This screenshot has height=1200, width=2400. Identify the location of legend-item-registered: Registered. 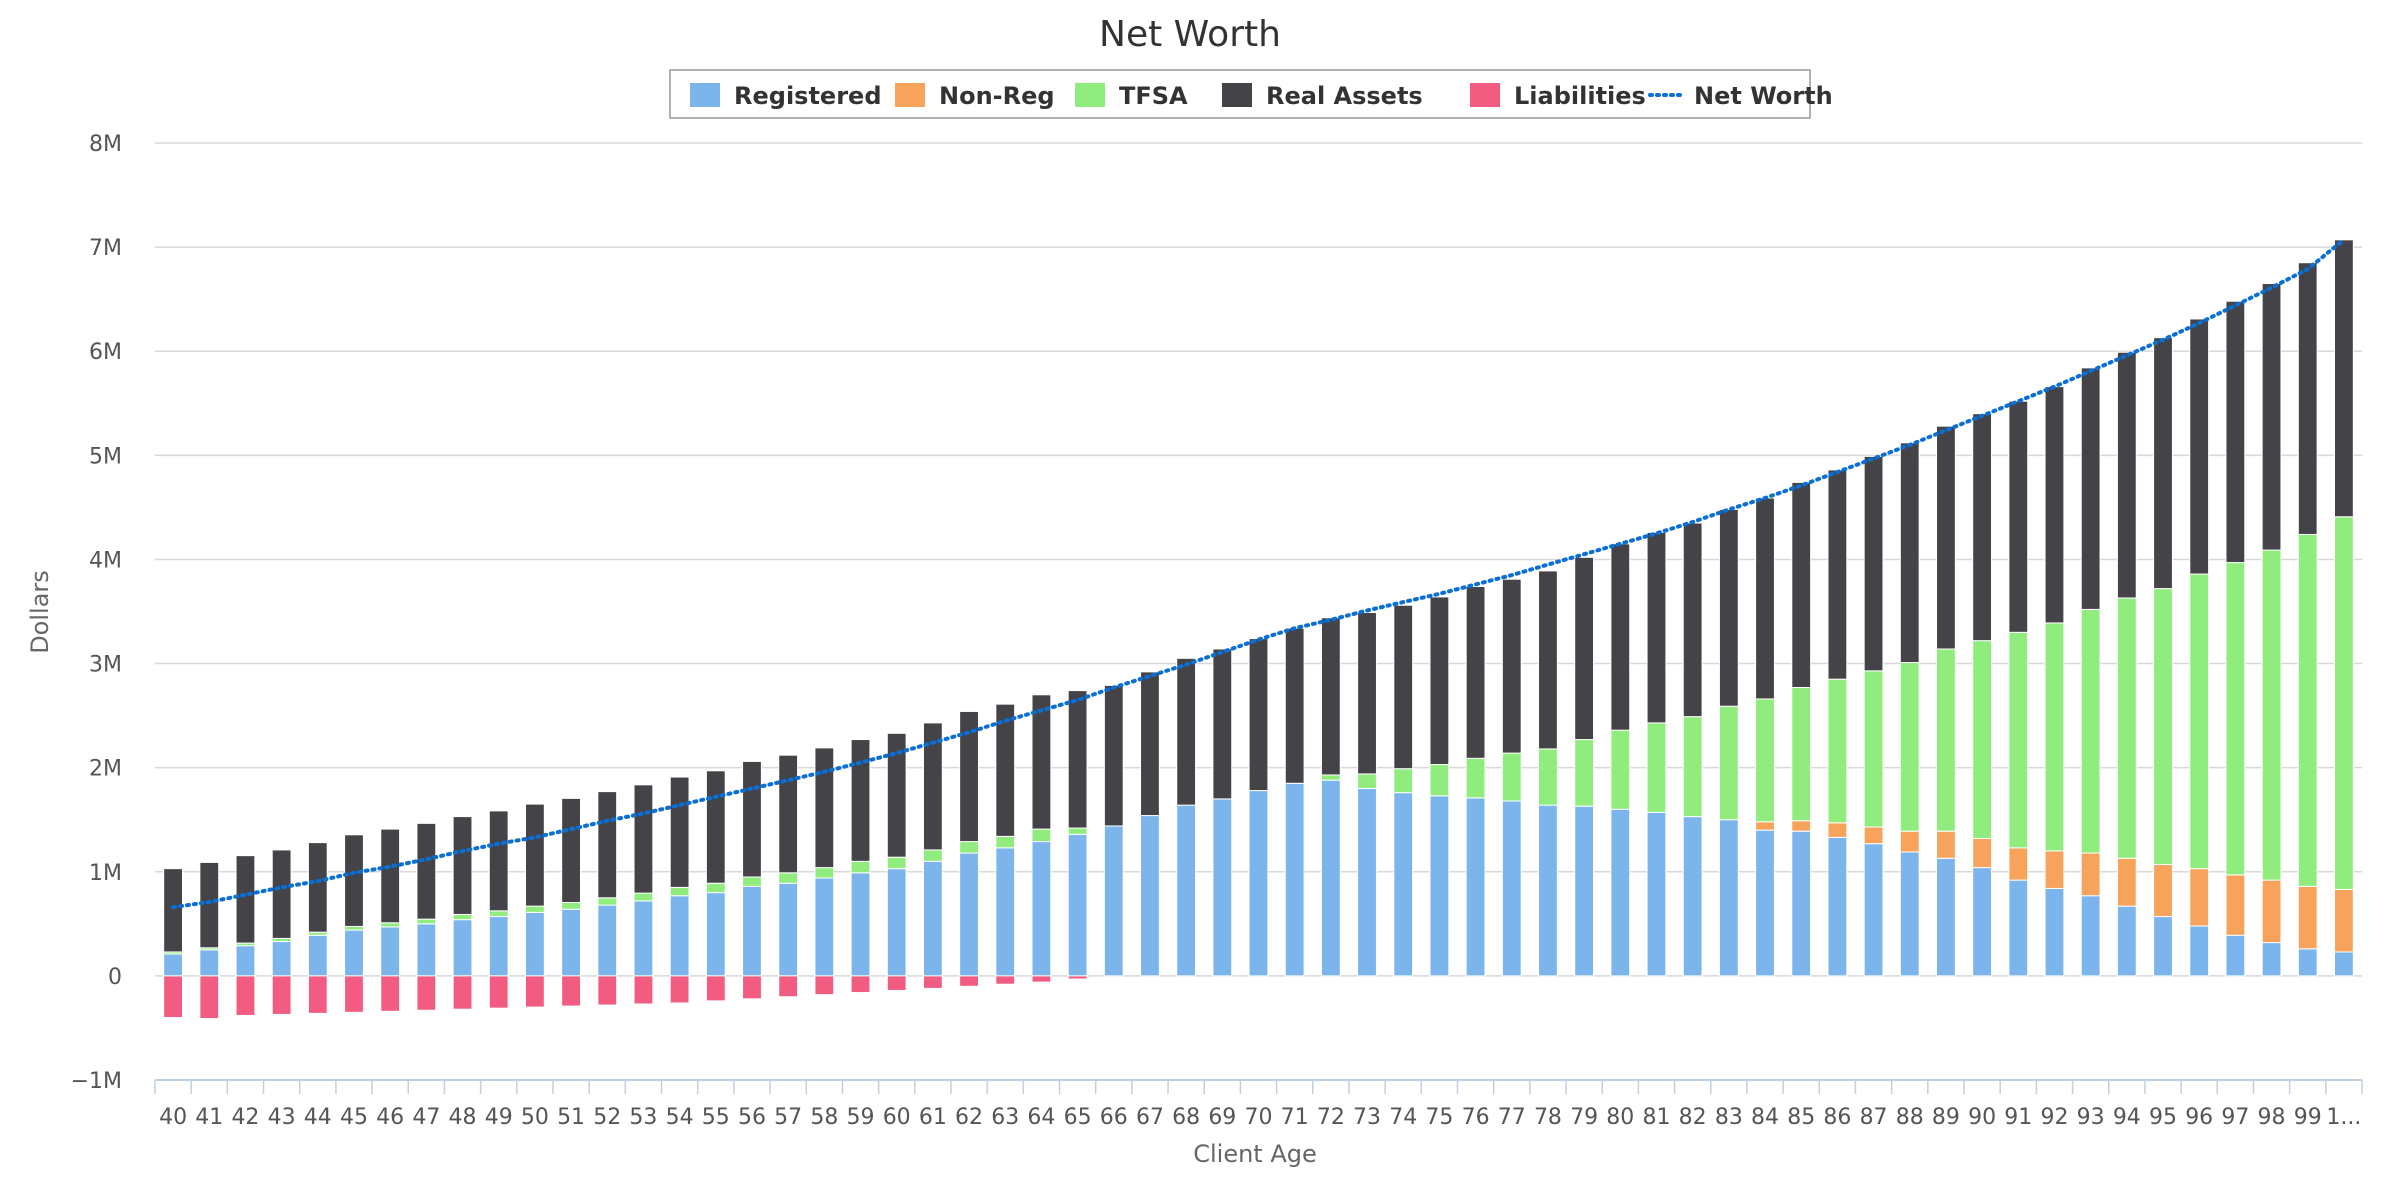
(808, 96).